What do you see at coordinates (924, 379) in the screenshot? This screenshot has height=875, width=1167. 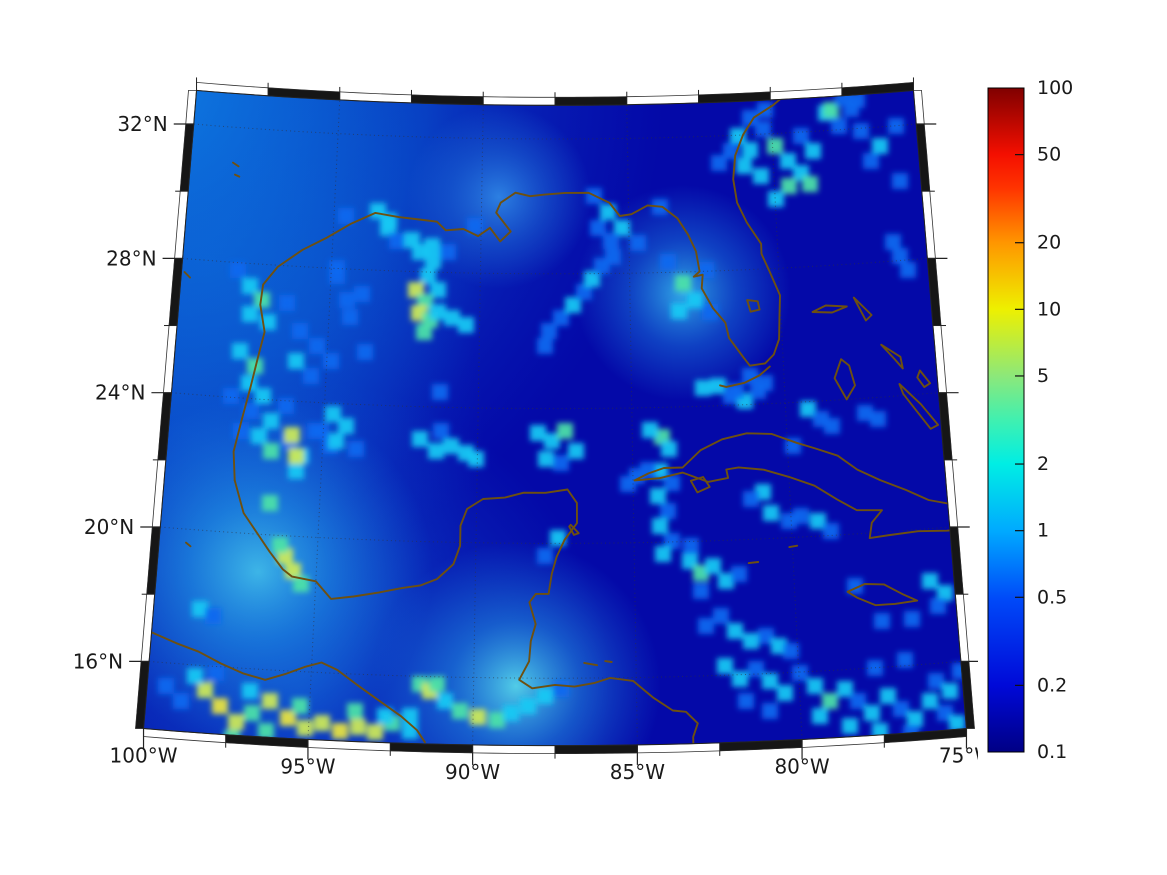 I see `coastline-cat-island` at bounding box center [924, 379].